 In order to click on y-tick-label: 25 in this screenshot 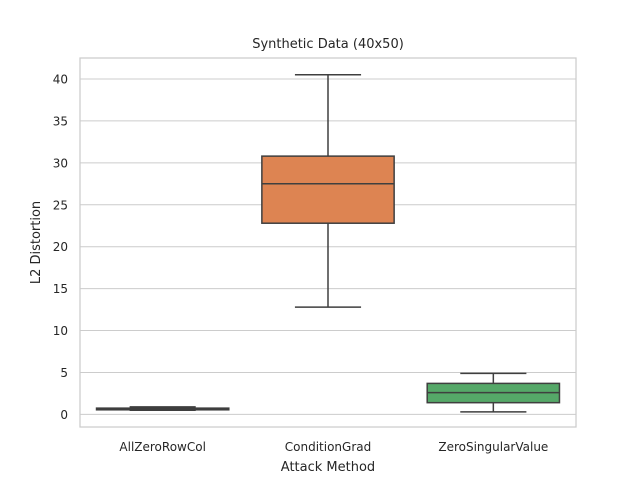, I will do `click(60, 205)`.